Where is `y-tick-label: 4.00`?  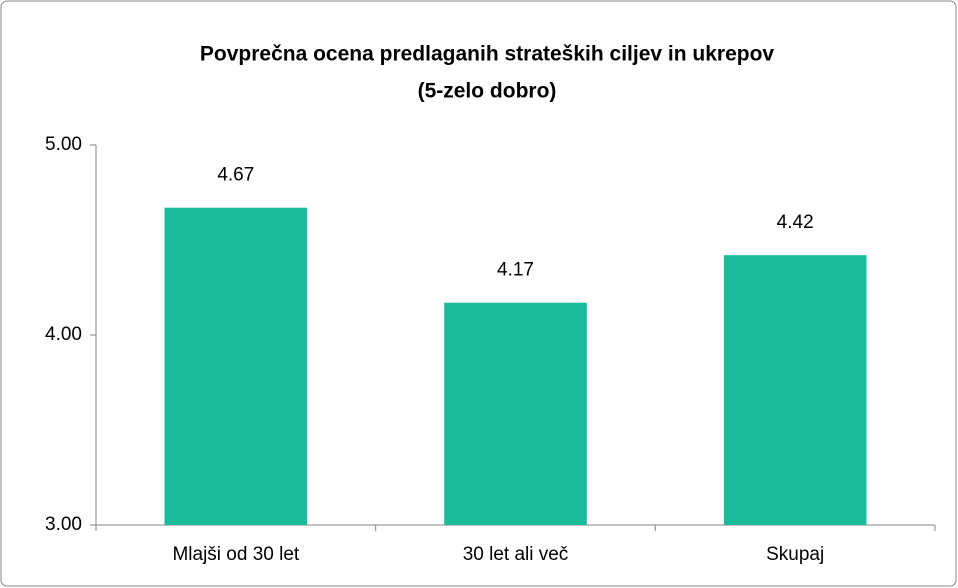
y-tick-label: 4.00 is located at coordinates (63, 334).